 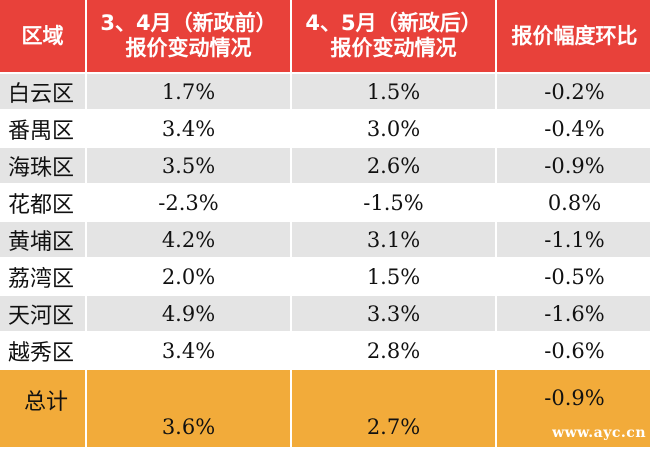 What do you see at coordinates (393, 202) in the screenshot?
I see `table-row-after: -1.5%` at bounding box center [393, 202].